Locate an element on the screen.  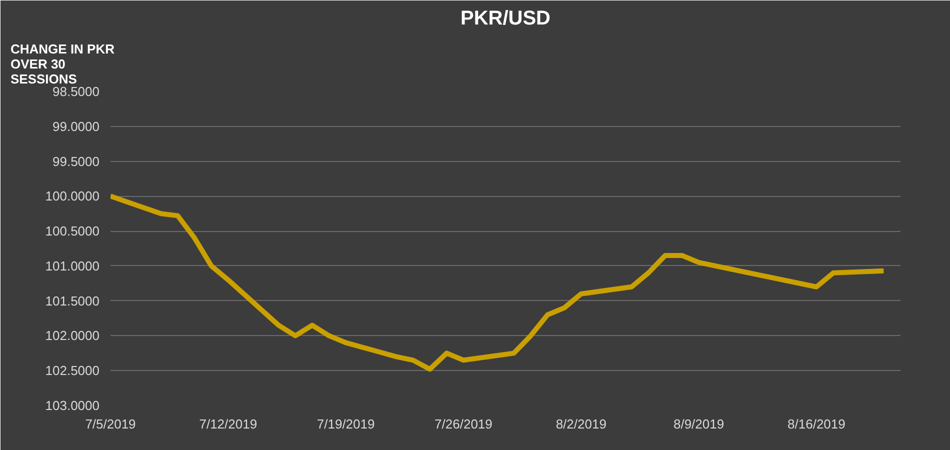
x-tick-label: 8/9/2019 is located at coordinates (698, 424).